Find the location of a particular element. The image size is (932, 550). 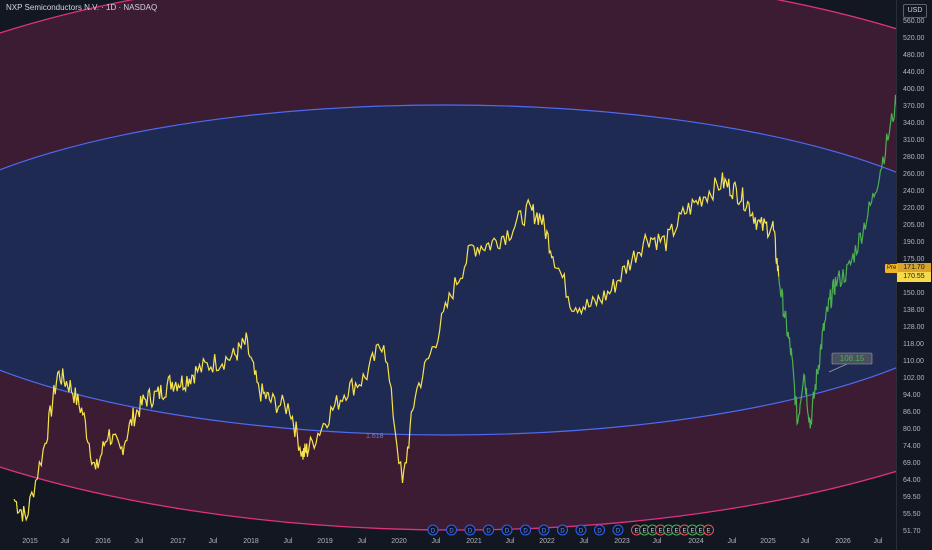

price-tick: 440.00 is located at coordinates (914, 72).